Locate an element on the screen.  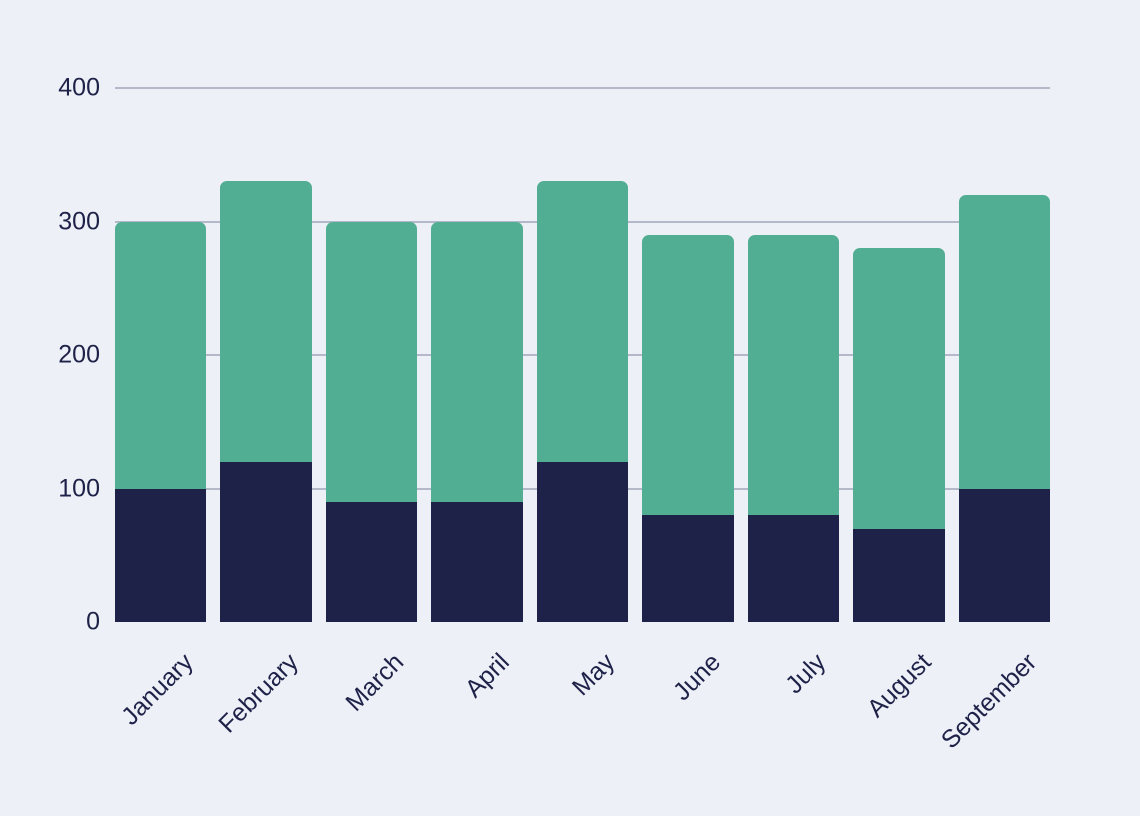
x-tick-label: January is located at coordinates (157, 689).